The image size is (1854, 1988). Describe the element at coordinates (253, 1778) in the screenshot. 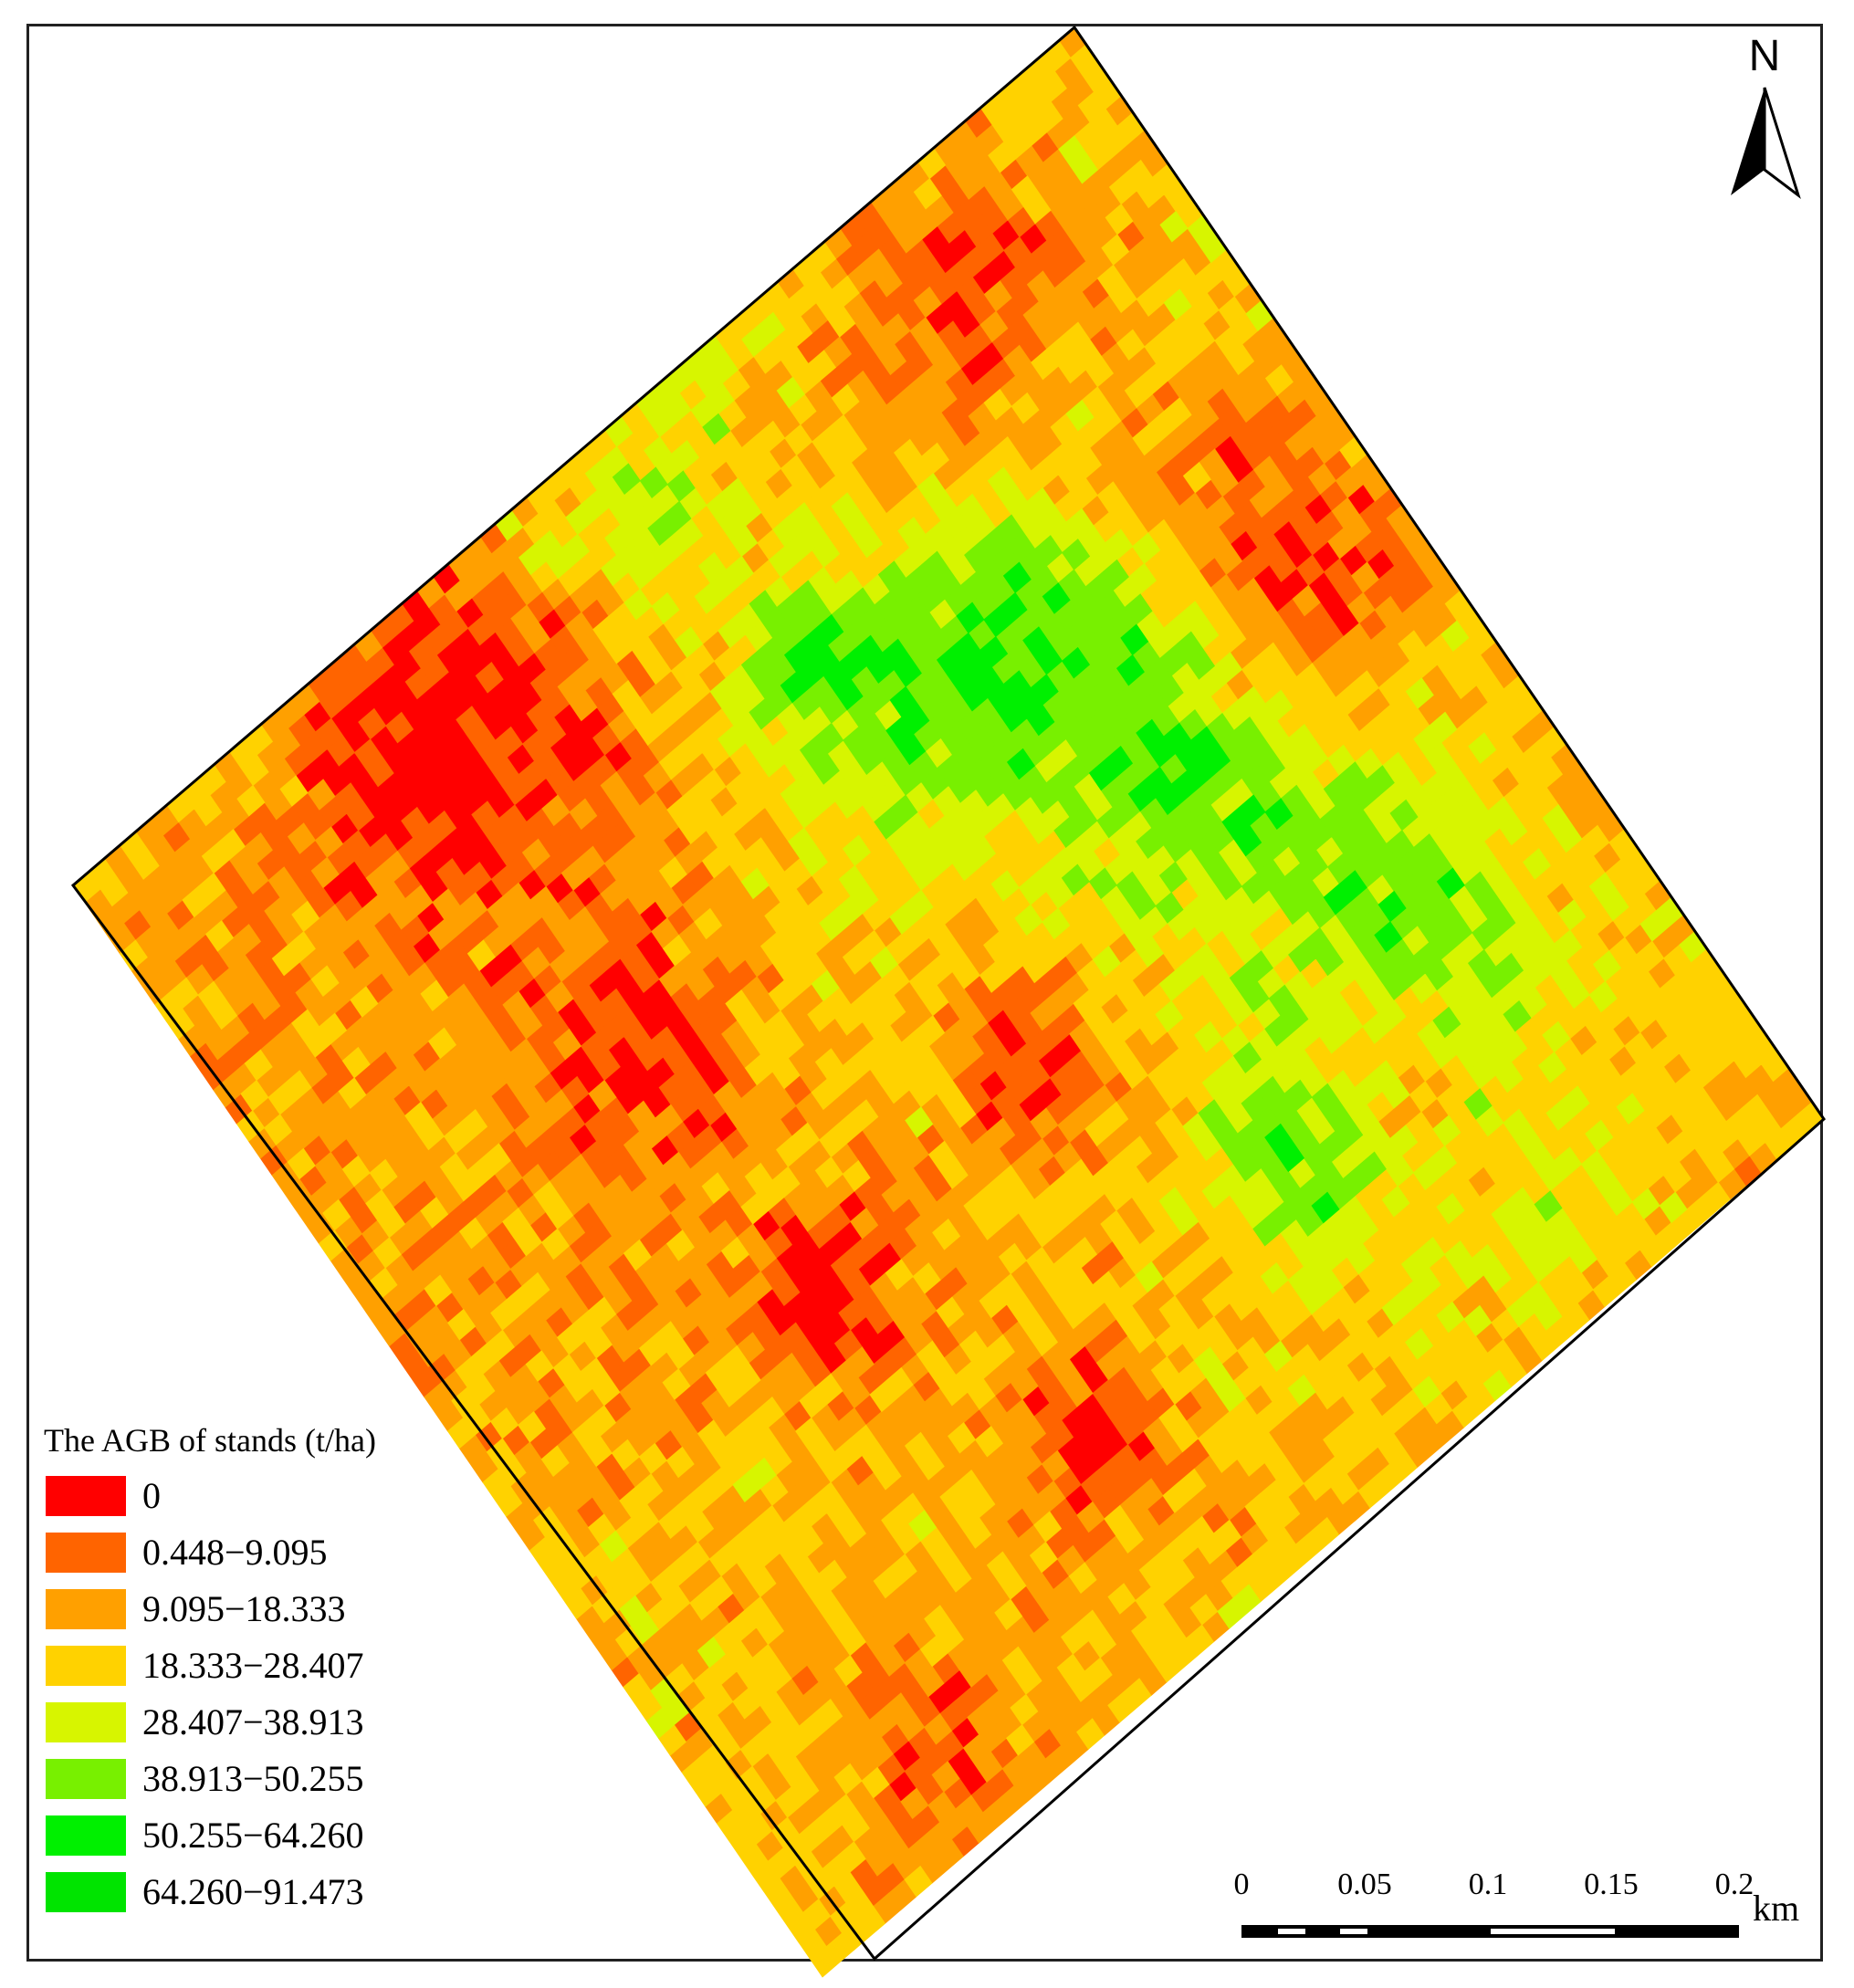

I see `legend-label: 38.913−50.255` at that location.